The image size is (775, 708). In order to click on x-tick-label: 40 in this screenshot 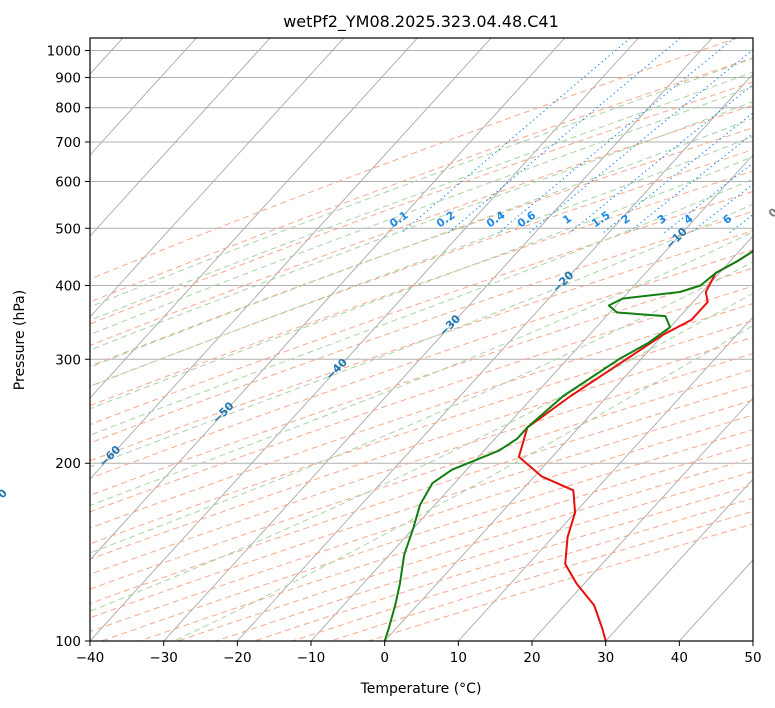, I will do `click(679, 658)`.